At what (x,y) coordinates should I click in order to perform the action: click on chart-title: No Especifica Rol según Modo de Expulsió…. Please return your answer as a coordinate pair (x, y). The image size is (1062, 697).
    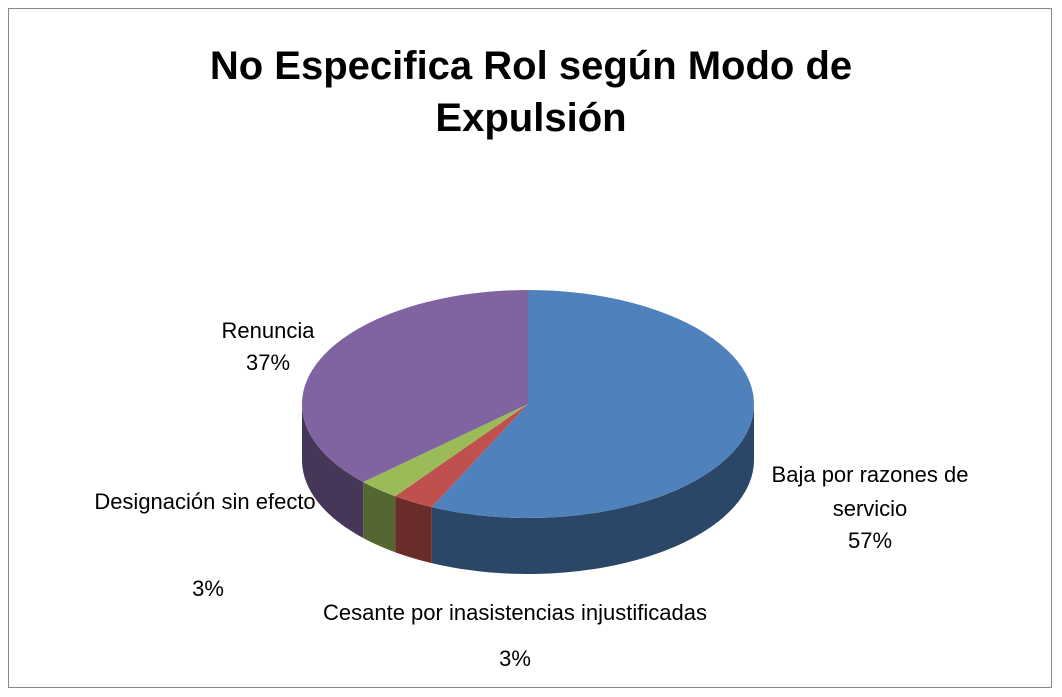
    Looking at the image, I should click on (531, 92).